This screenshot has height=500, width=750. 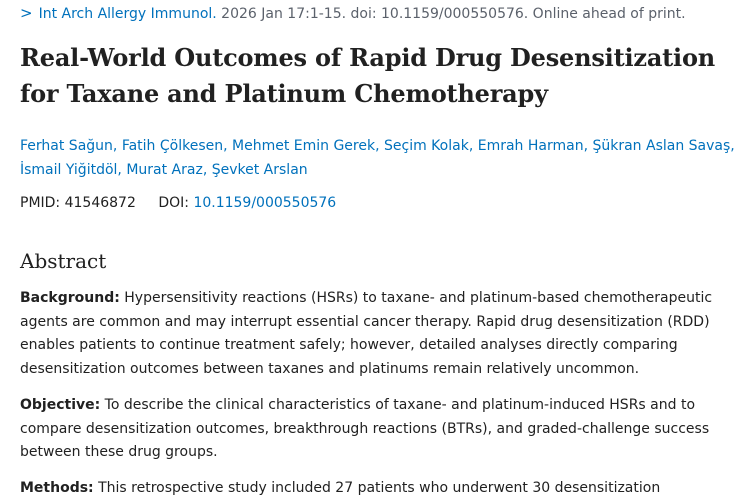 I want to click on doi-link: 10.1159/000550576, so click(x=265, y=203).